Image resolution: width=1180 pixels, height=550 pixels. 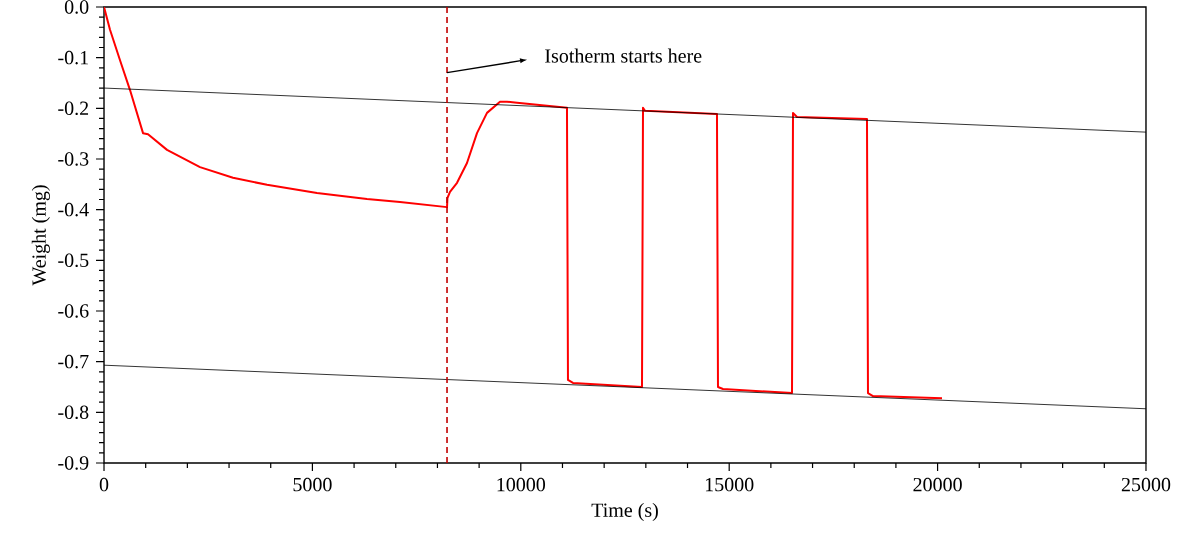 I want to click on y-tick-label: 0.0, so click(x=76, y=7).